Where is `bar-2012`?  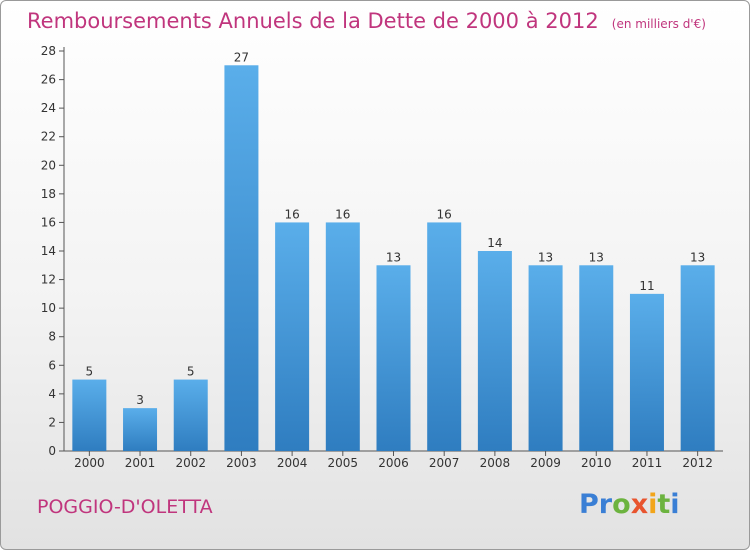
bar-2012 is located at coordinates (697, 358).